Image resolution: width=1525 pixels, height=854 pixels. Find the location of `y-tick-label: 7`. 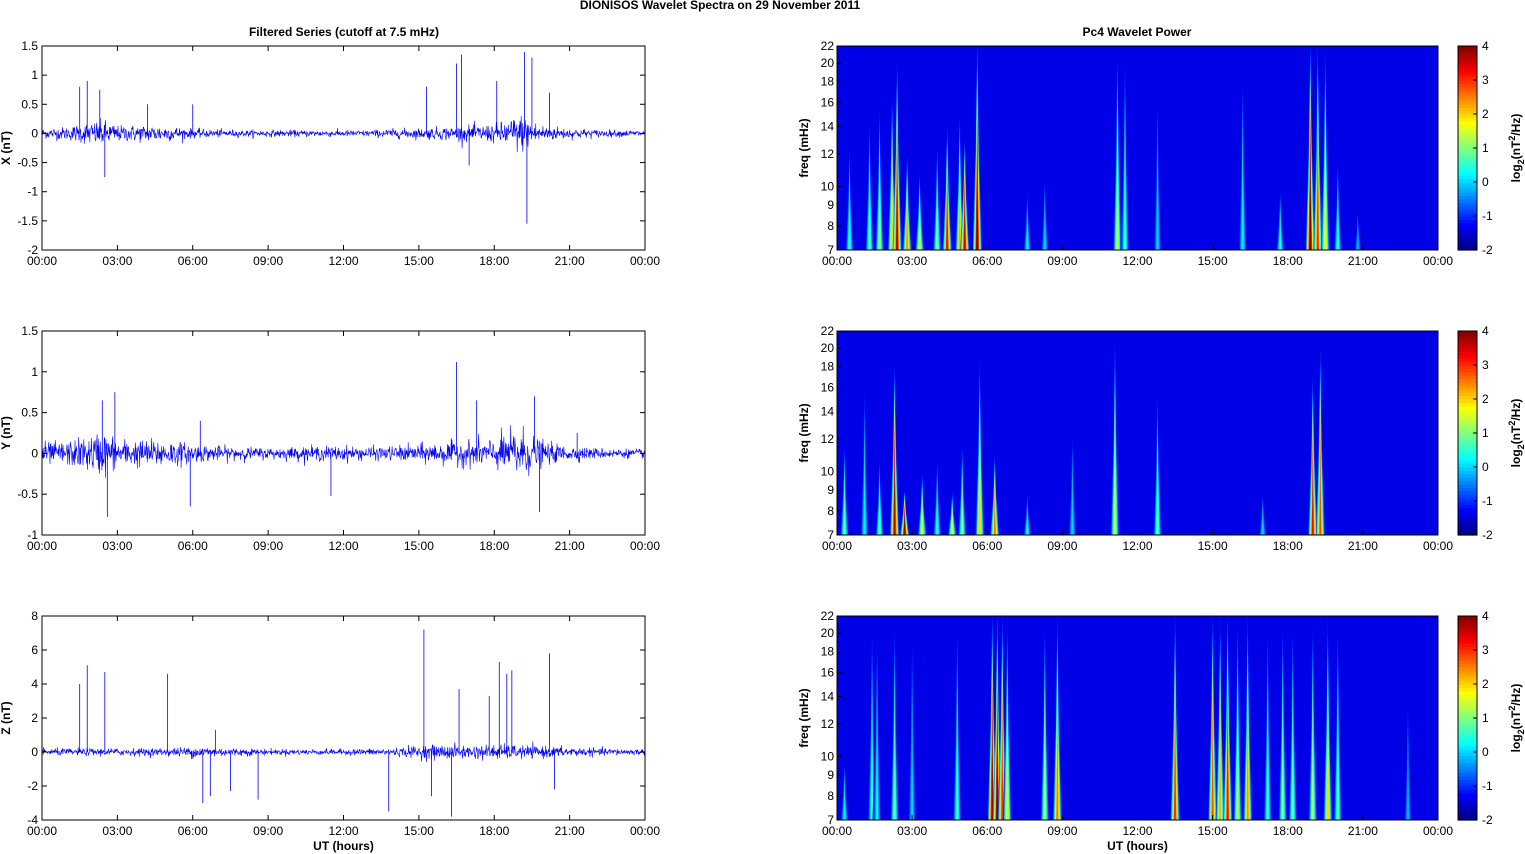

y-tick-label: 7 is located at coordinates (830, 820).